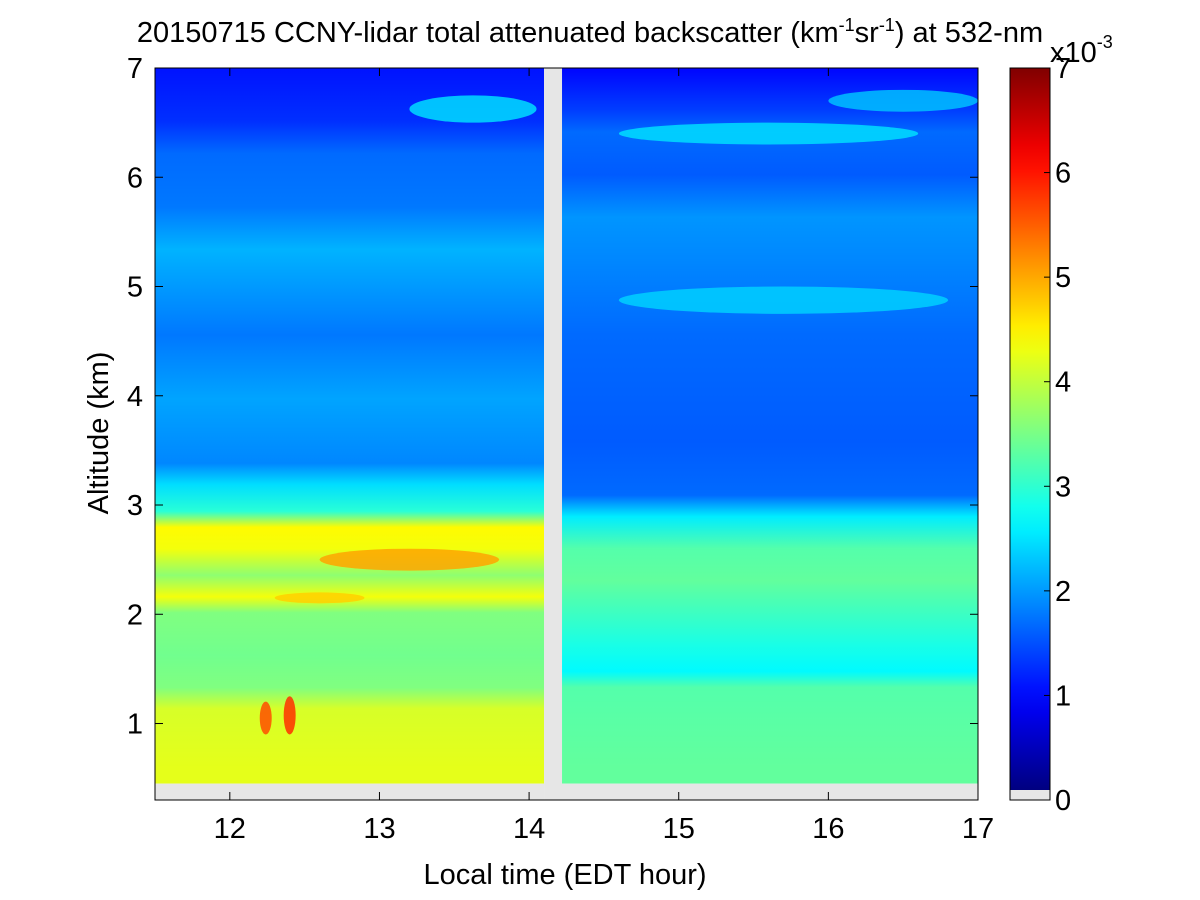 The height and width of the screenshot is (900, 1200). Describe the element at coordinates (564, 875) in the screenshot. I see `x-axis-label: Local time (EDT hour)` at that location.